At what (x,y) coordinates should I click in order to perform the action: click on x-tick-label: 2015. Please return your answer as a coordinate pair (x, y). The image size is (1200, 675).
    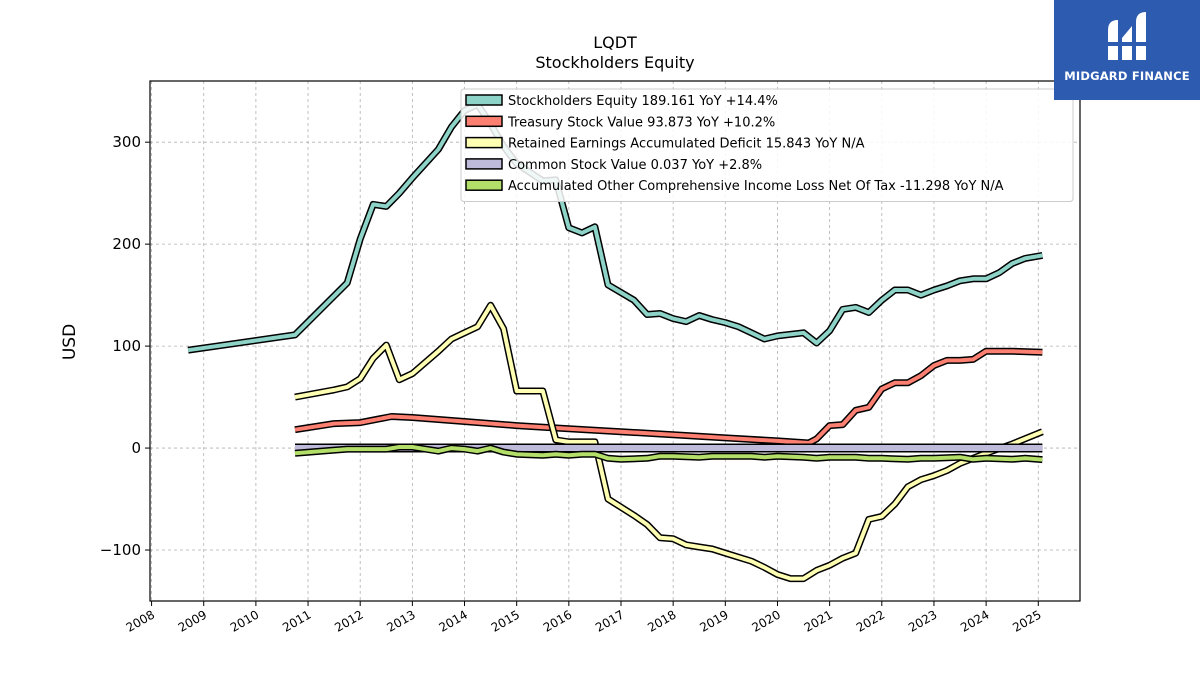
    Looking at the image, I should click on (505, 620).